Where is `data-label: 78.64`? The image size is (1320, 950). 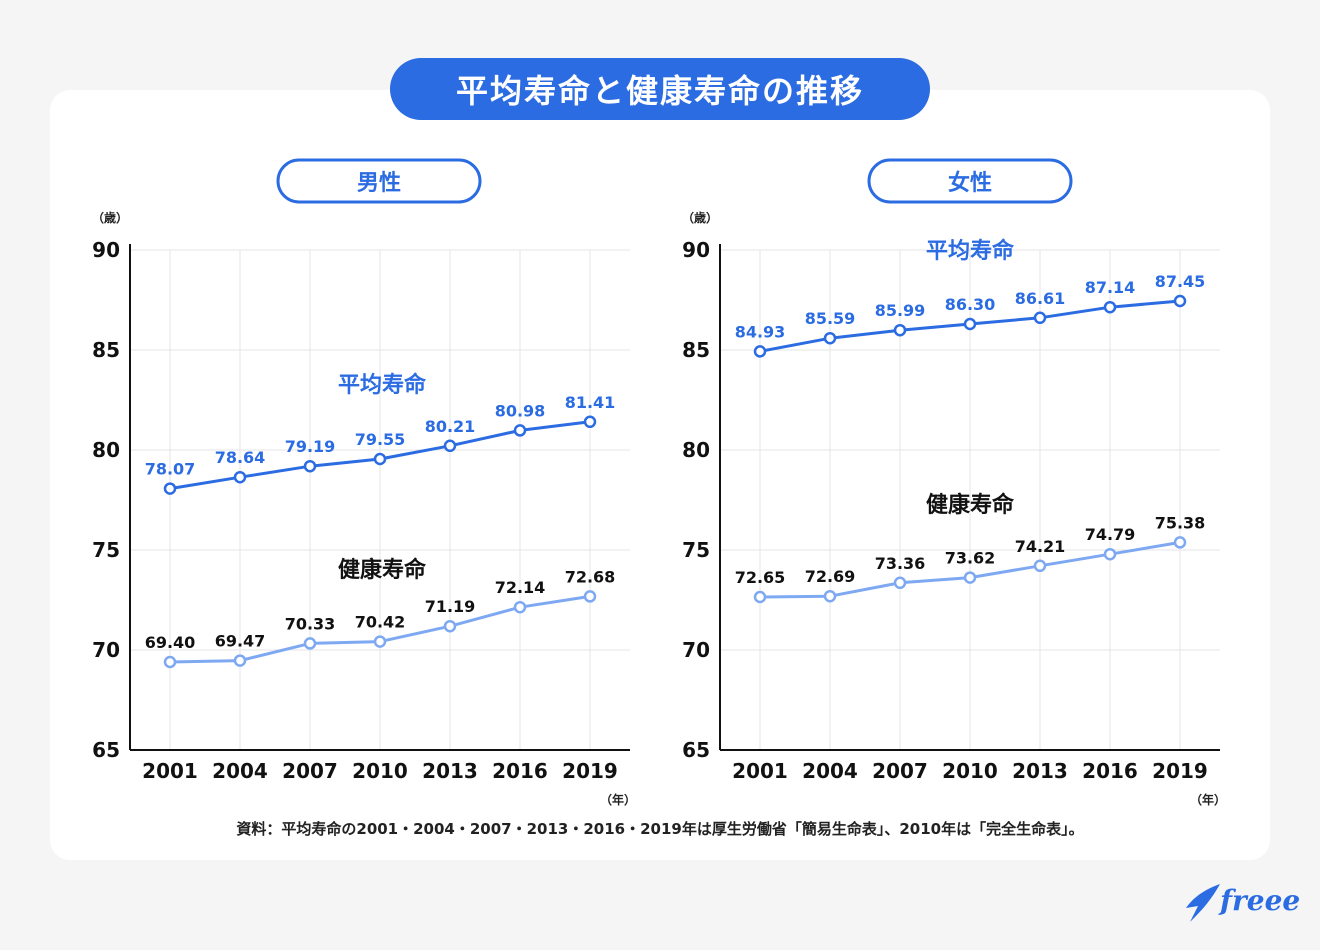
data-label: 78.64 is located at coordinates (240, 457).